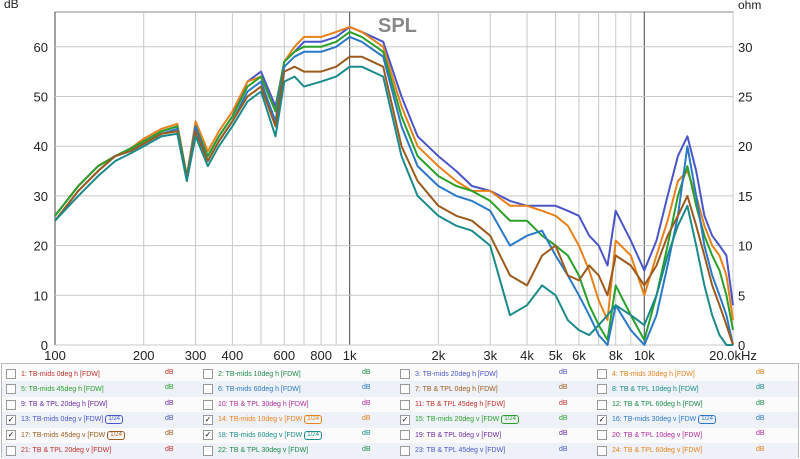 This screenshot has height=459, width=800. I want to click on legend-item: 4: TB-mids 30deg h [FDW], so click(646, 374).